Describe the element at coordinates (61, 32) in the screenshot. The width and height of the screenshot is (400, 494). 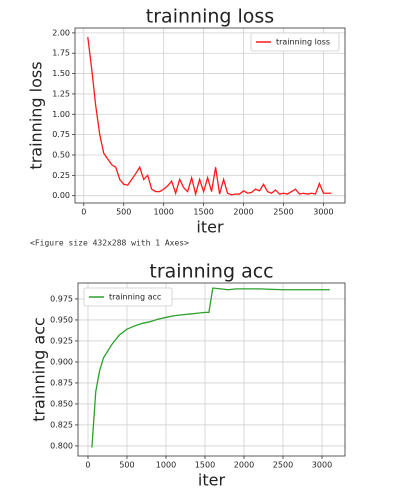
I see `y-tick-label: 2.00` at that location.